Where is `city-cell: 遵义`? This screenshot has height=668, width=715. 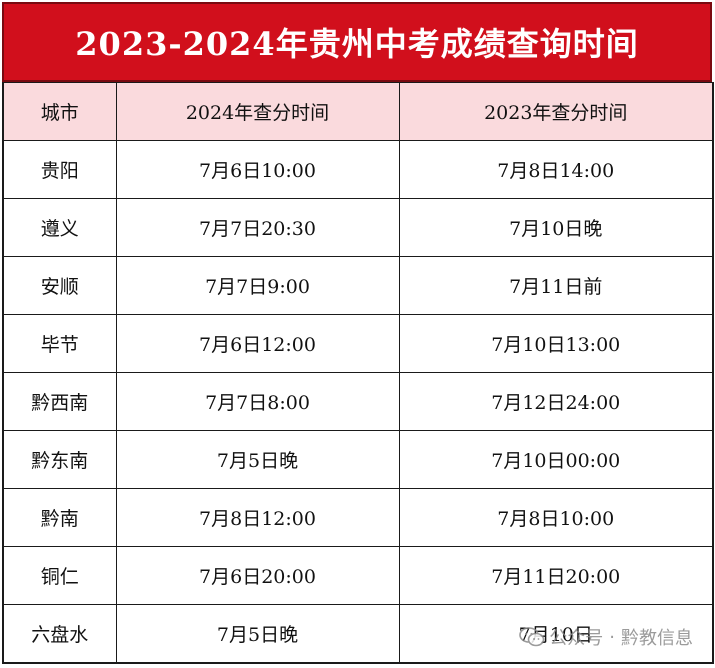
city-cell: 遵义 is located at coordinates (59, 227).